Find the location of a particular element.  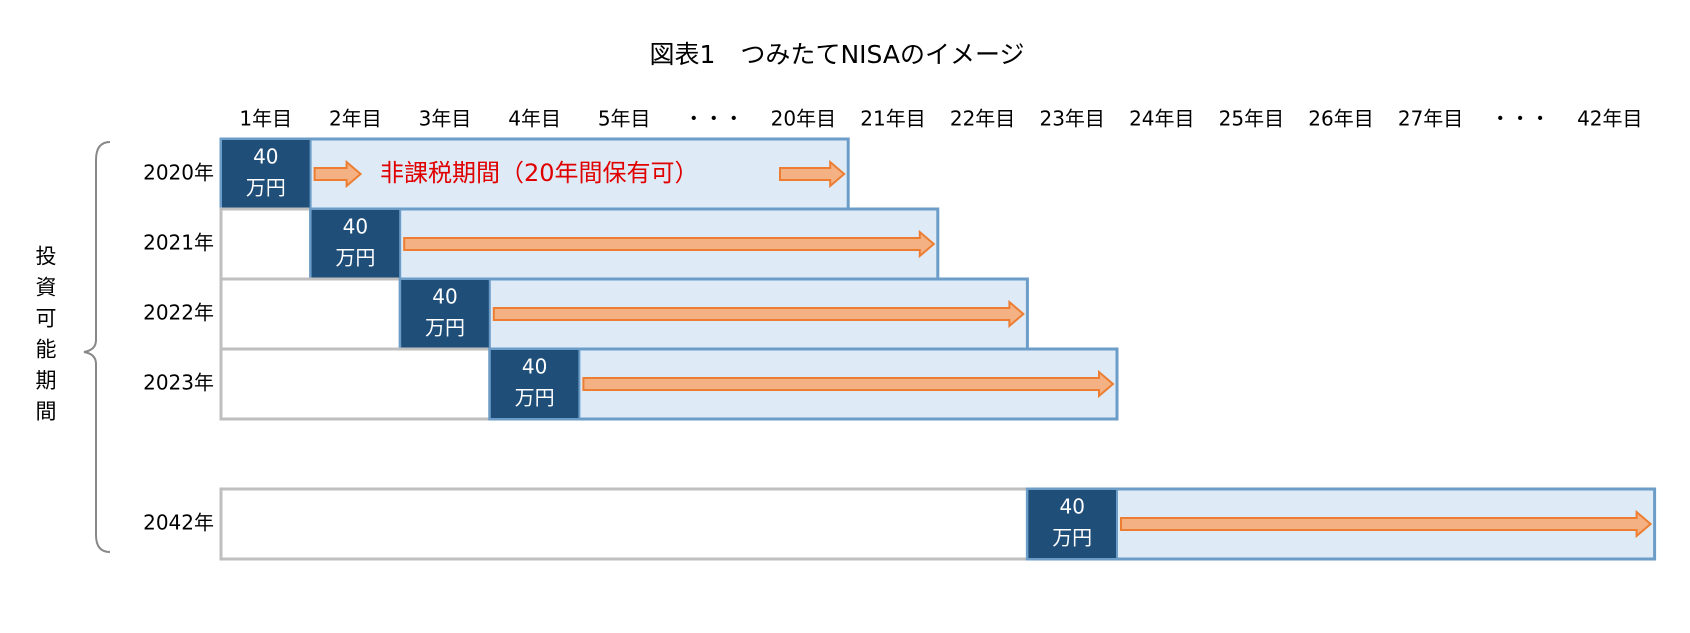

column-label: 21年目 is located at coordinates (892, 119).